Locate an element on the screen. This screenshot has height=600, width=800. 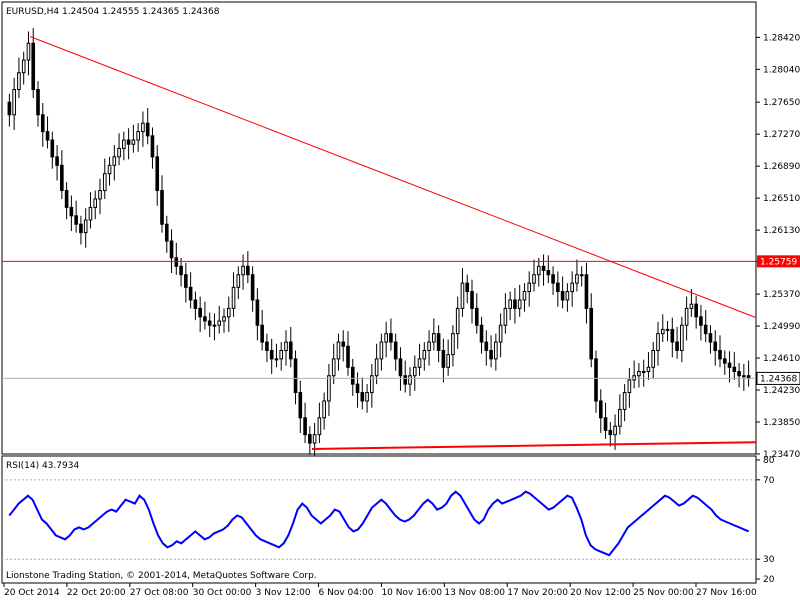
time-tick-label: 6 Nov 04:00 is located at coordinates (346, 593).